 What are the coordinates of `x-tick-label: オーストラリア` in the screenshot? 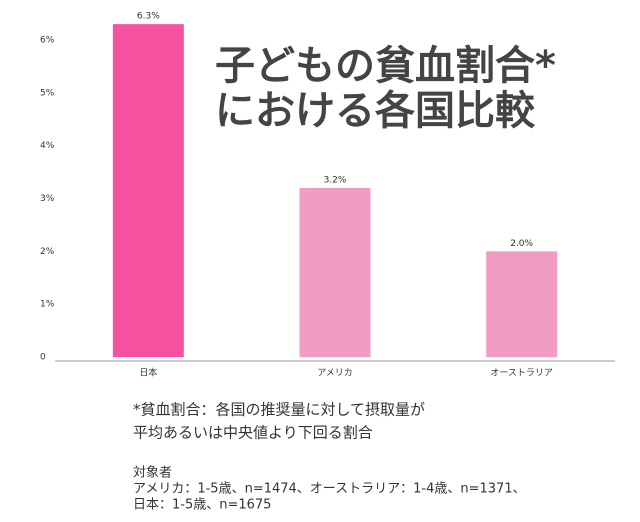 It's located at (521, 373).